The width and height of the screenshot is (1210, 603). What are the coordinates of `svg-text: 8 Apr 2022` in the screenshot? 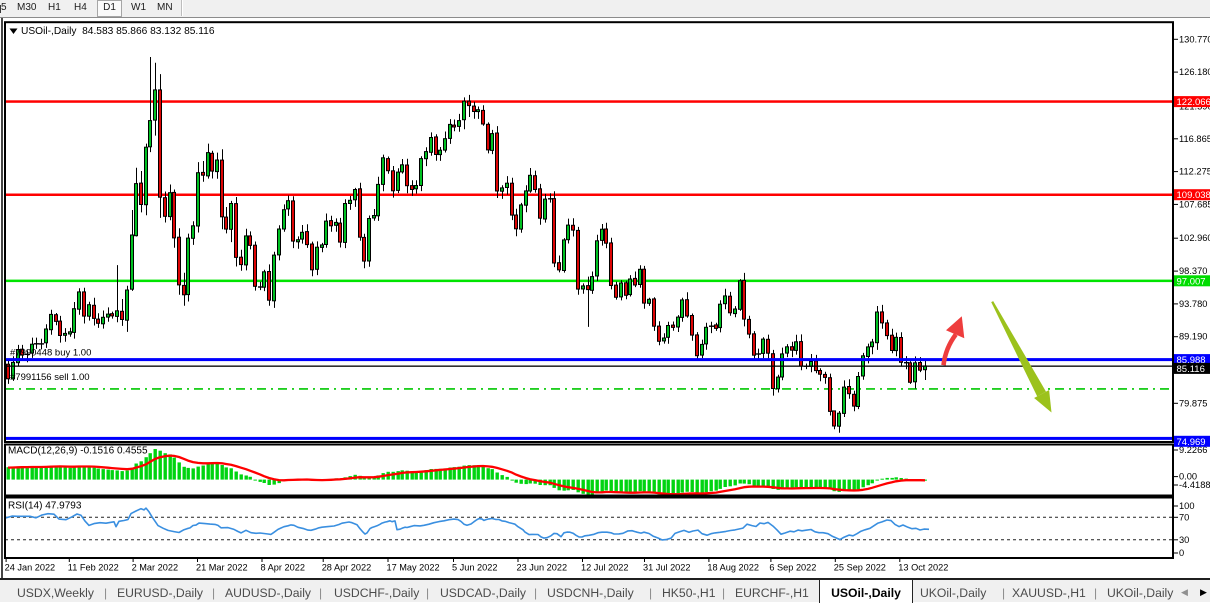 It's located at (283, 568).